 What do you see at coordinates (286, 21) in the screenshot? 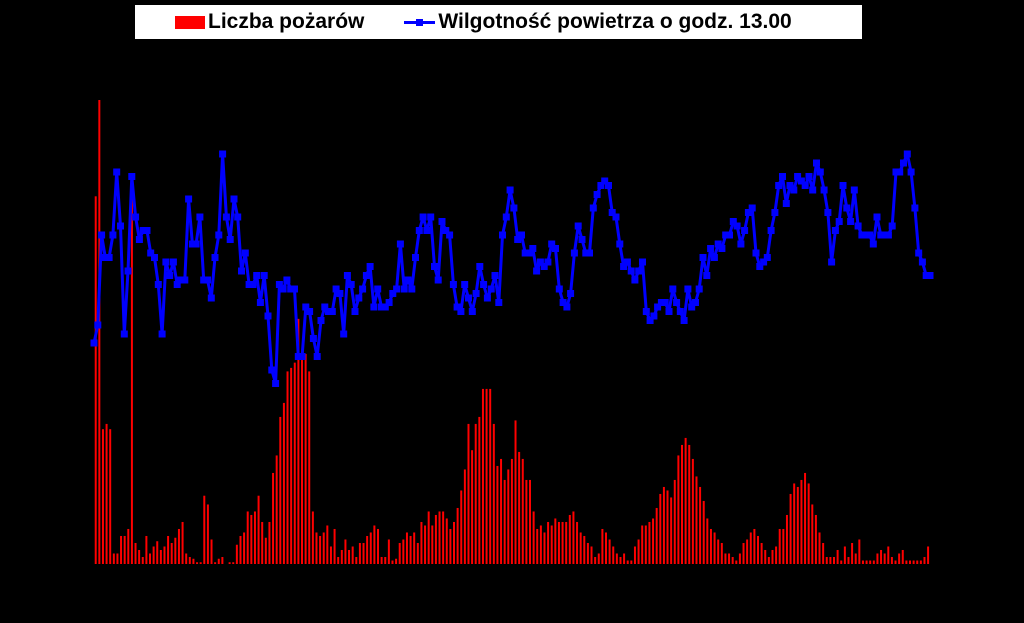
I see `legend-label-fires: Liczba pożarów` at bounding box center [286, 21].